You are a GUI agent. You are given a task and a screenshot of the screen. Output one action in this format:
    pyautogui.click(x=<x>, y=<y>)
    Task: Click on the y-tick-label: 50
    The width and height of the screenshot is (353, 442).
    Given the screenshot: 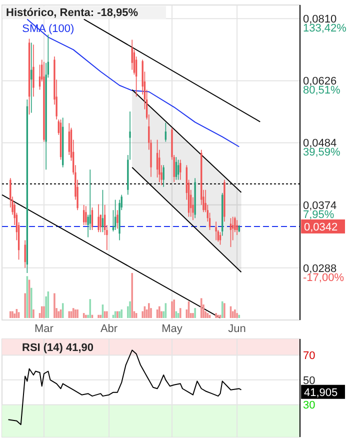 What is the action you would take?
    pyautogui.click(x=309, y=380)
    